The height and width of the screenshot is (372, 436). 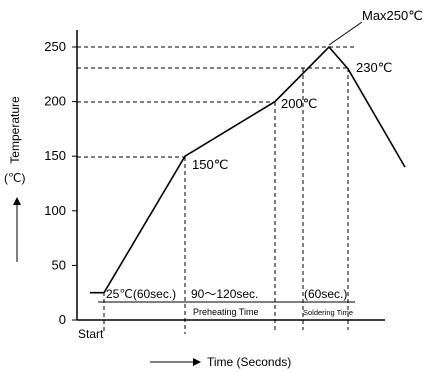 What do you see at coordinates (15, 130) in the screenshot?
I see `y-axis-title: Temperature` at bounding box center [15, 130].